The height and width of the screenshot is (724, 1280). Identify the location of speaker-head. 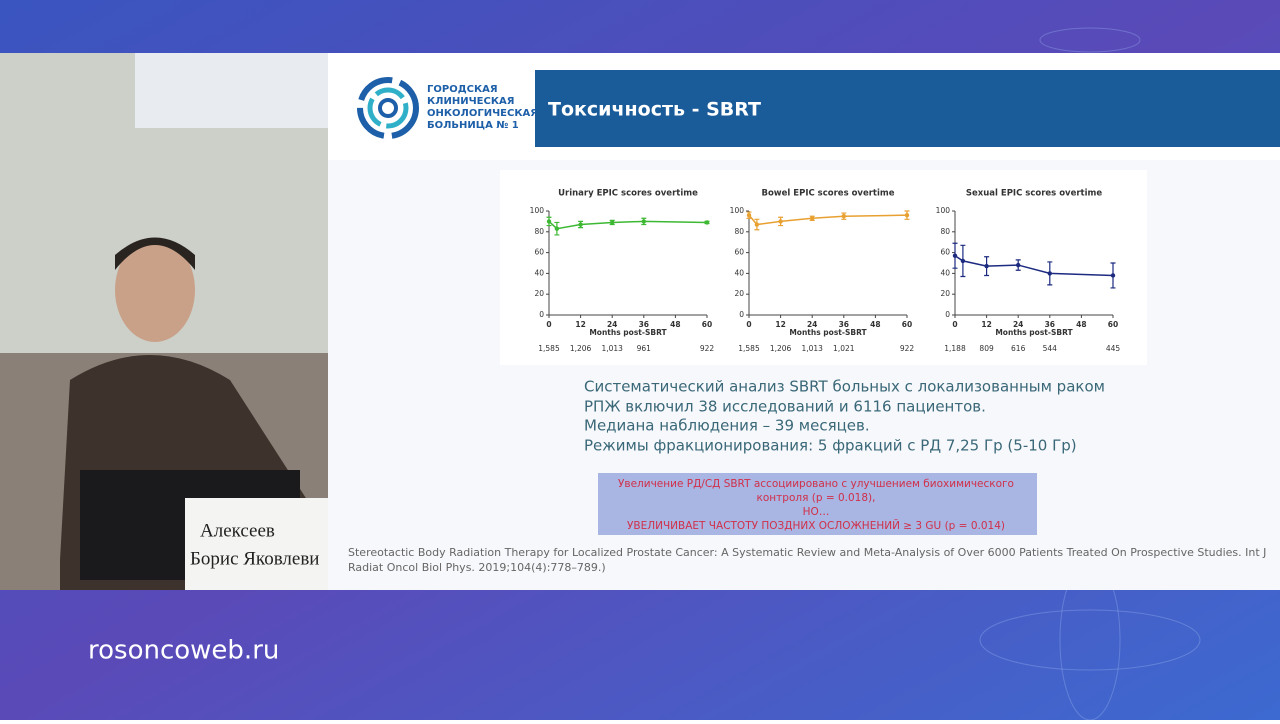
(155, 290).